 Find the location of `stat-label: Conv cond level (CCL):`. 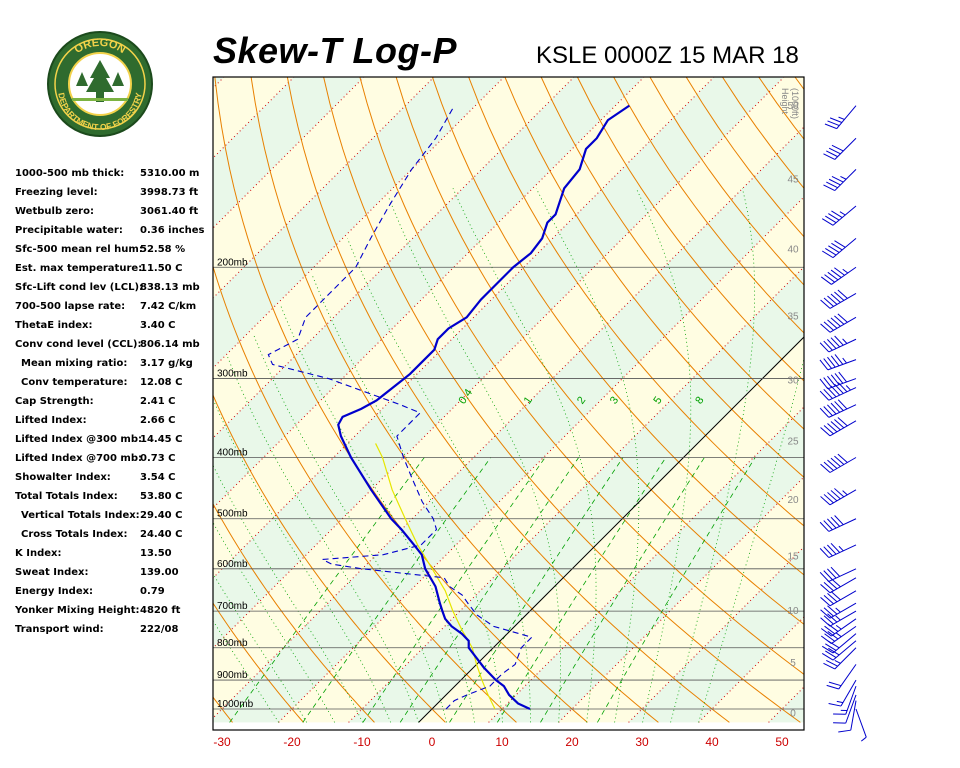

stat-label: Conv cond level (CCL): is located at coordinates (78, 344).